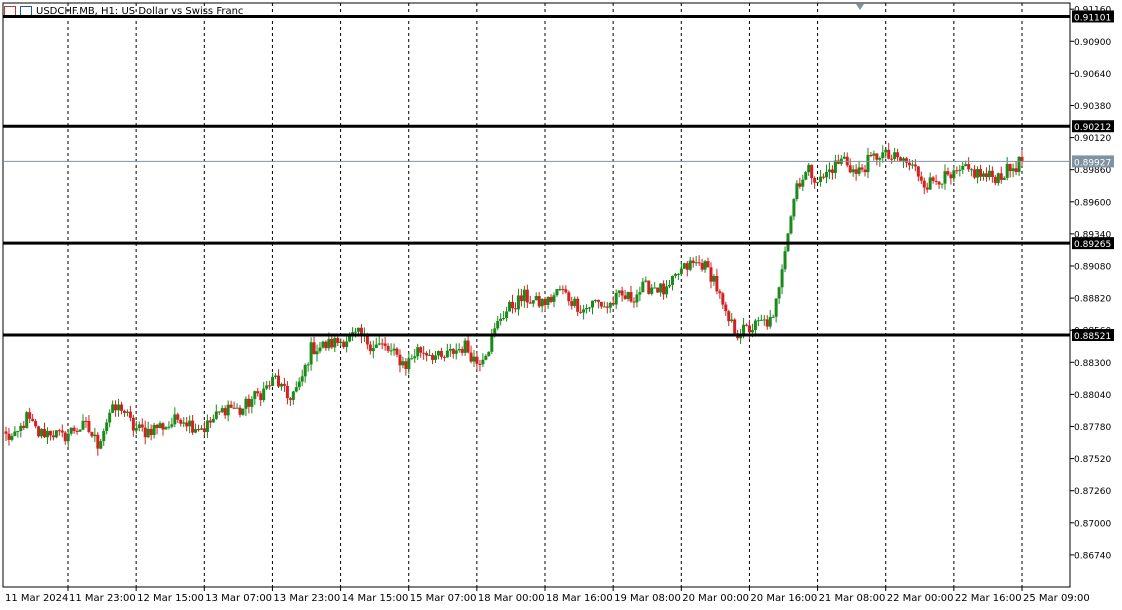 The height and width of the screenshot is (610, 1122). I want to click on current-price-badge, so click(1093, 161).